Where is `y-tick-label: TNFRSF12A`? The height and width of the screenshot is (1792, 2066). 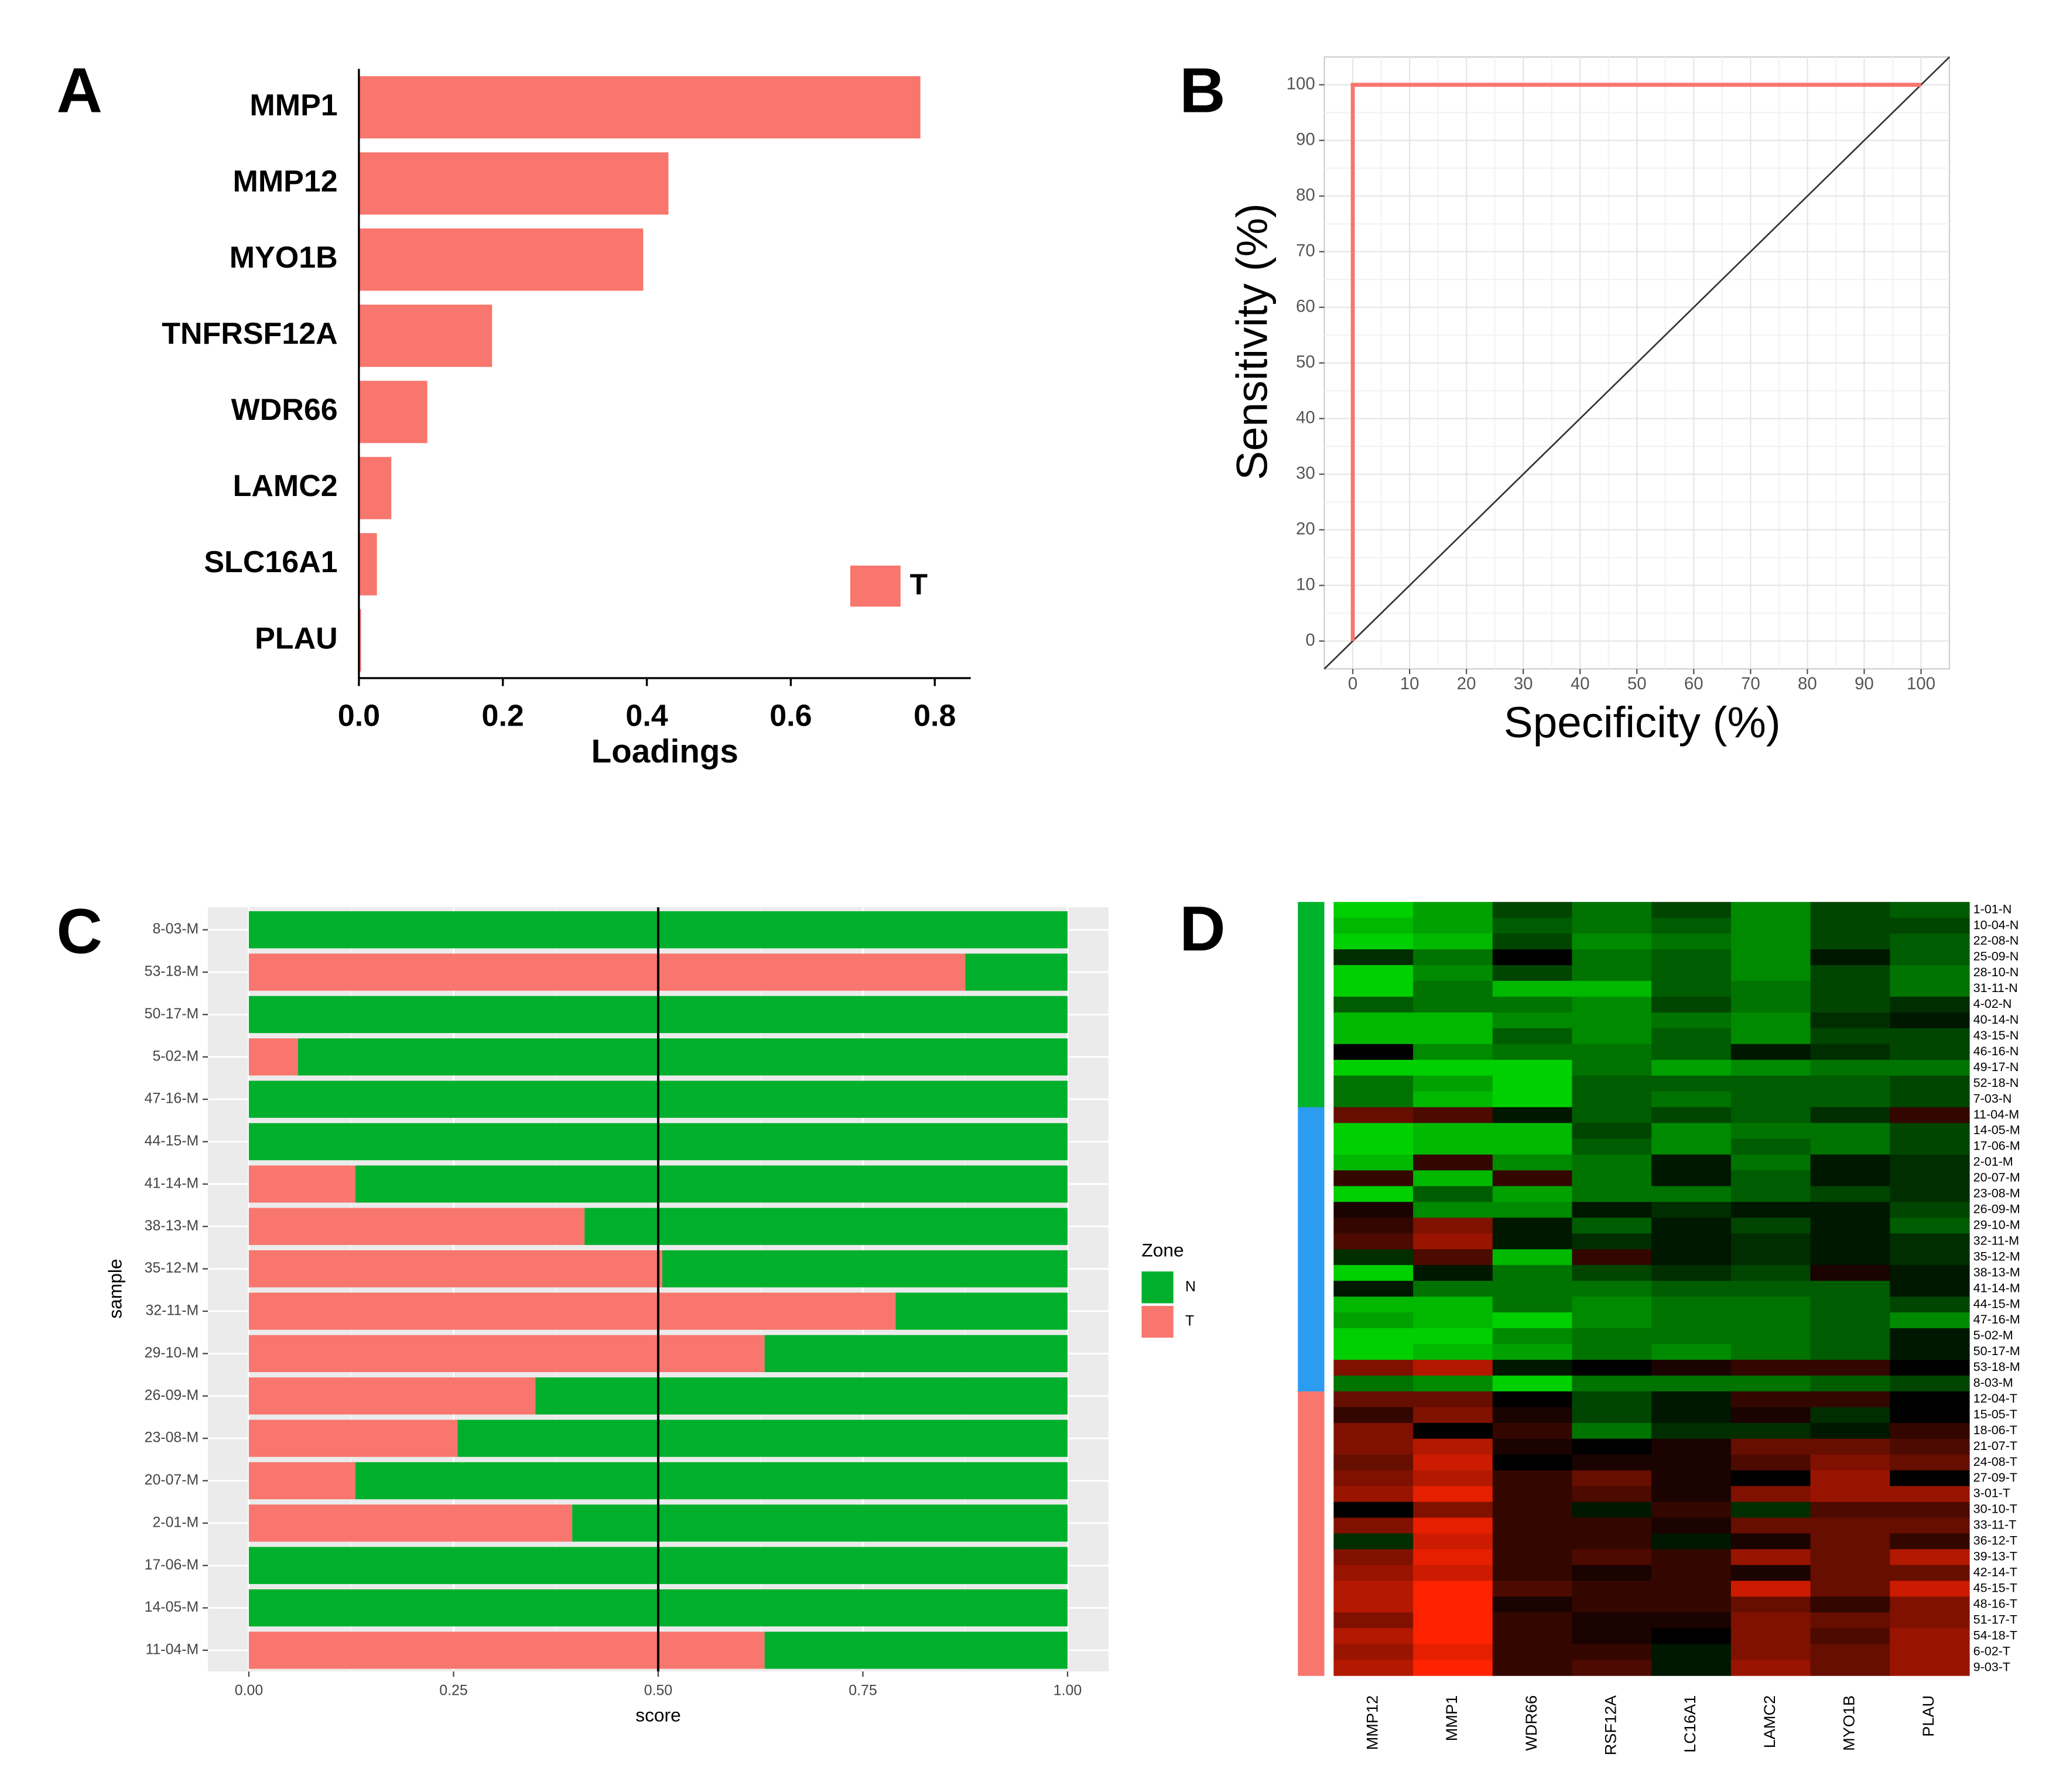
y-tick-label: TNFRSF12A is located at coordinates (249, 334).